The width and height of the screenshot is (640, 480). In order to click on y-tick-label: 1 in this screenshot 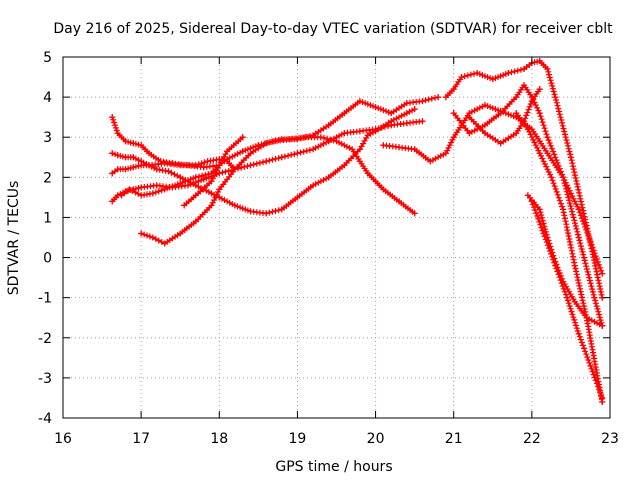, I will do `click(47, 218)`.